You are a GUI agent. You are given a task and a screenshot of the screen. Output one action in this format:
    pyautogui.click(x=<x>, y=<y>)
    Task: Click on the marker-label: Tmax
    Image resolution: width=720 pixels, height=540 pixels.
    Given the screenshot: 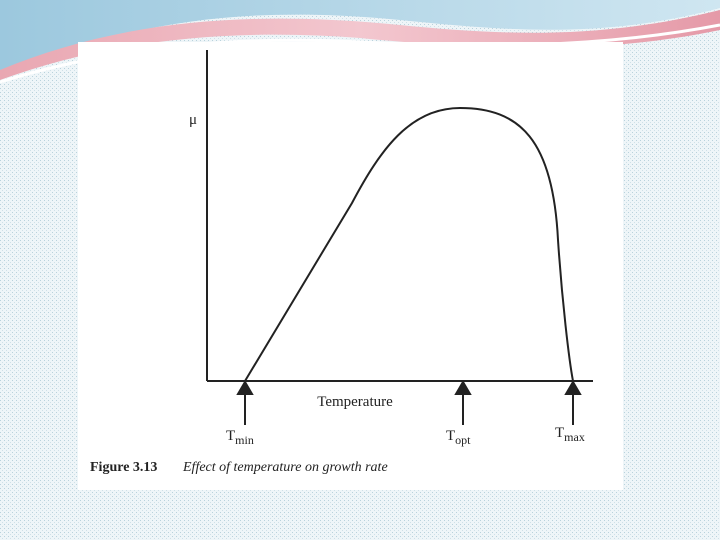 What is the action you would take?
    pyautogui.click(x=570, y=434)
    